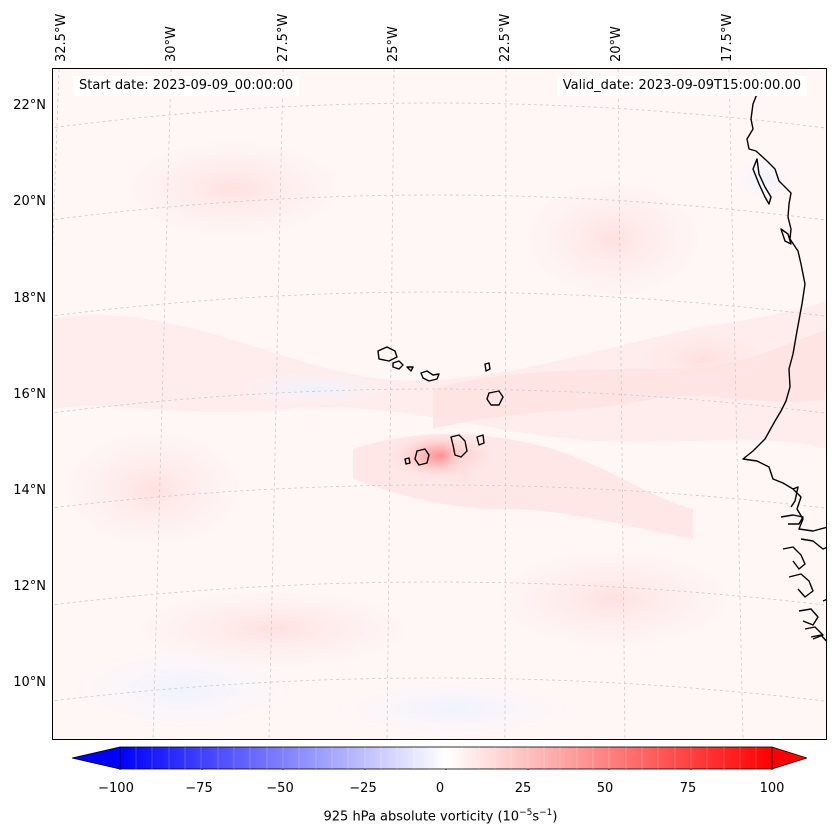  Describe the element at coordinates (283, 37) in the screenshot. I see `lon-label-27-5w: 27.5°W` at that location.